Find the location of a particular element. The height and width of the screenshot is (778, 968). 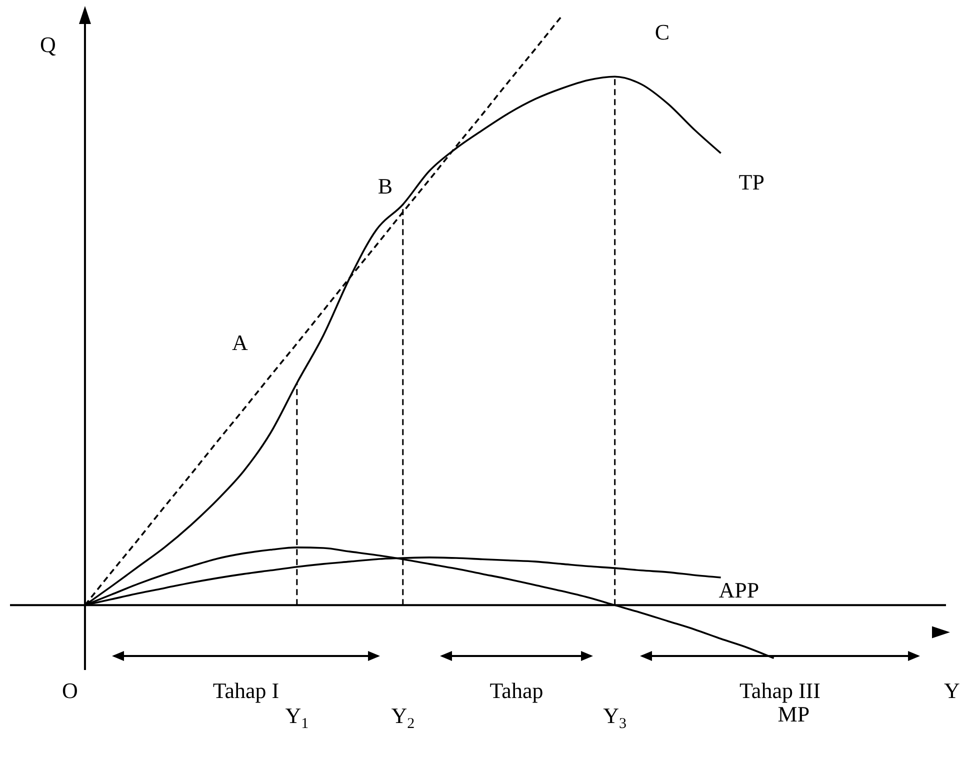

x-tick-label: Y$_{2}$ is located at coordinates (403, 717).